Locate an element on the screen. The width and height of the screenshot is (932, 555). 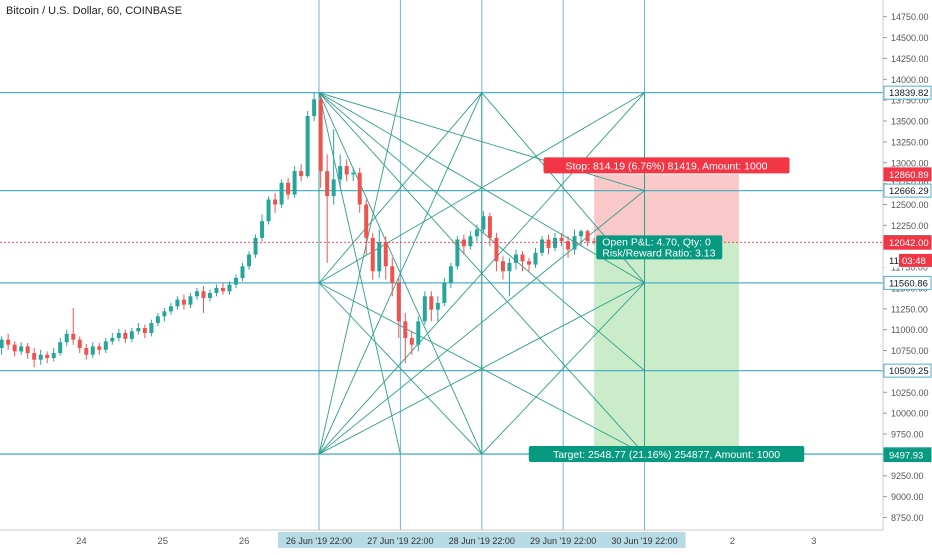
price-tag-label: 13839.82 is located at coordinates (909, 93).